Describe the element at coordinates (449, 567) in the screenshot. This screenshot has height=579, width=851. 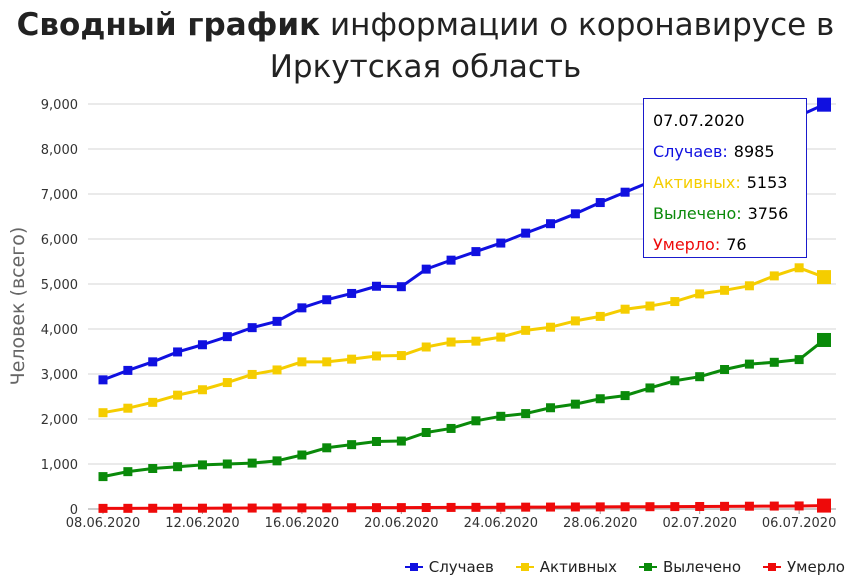
I see `legend-item-cases: Случаев` at that location.